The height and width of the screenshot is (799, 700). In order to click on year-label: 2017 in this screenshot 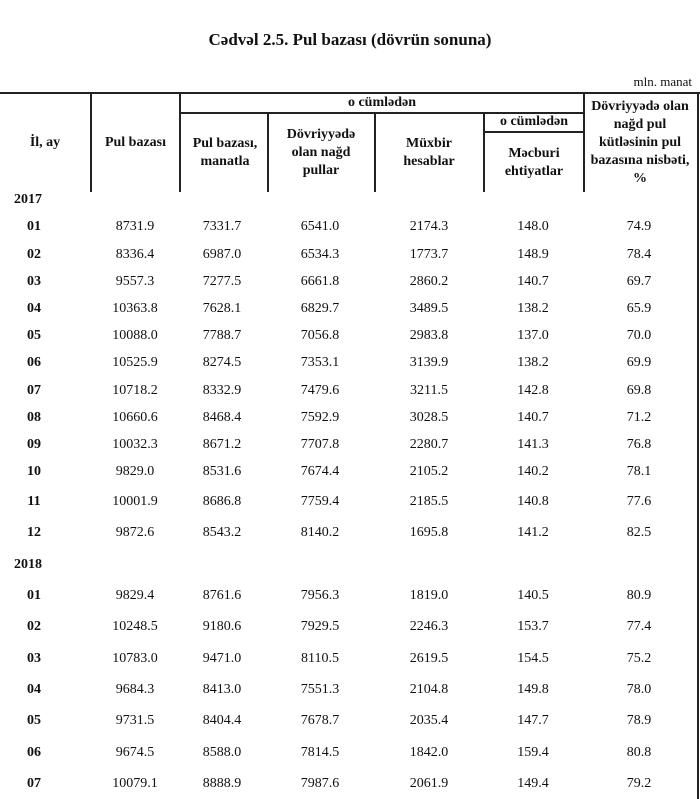, I will do `click(28, 199)`.